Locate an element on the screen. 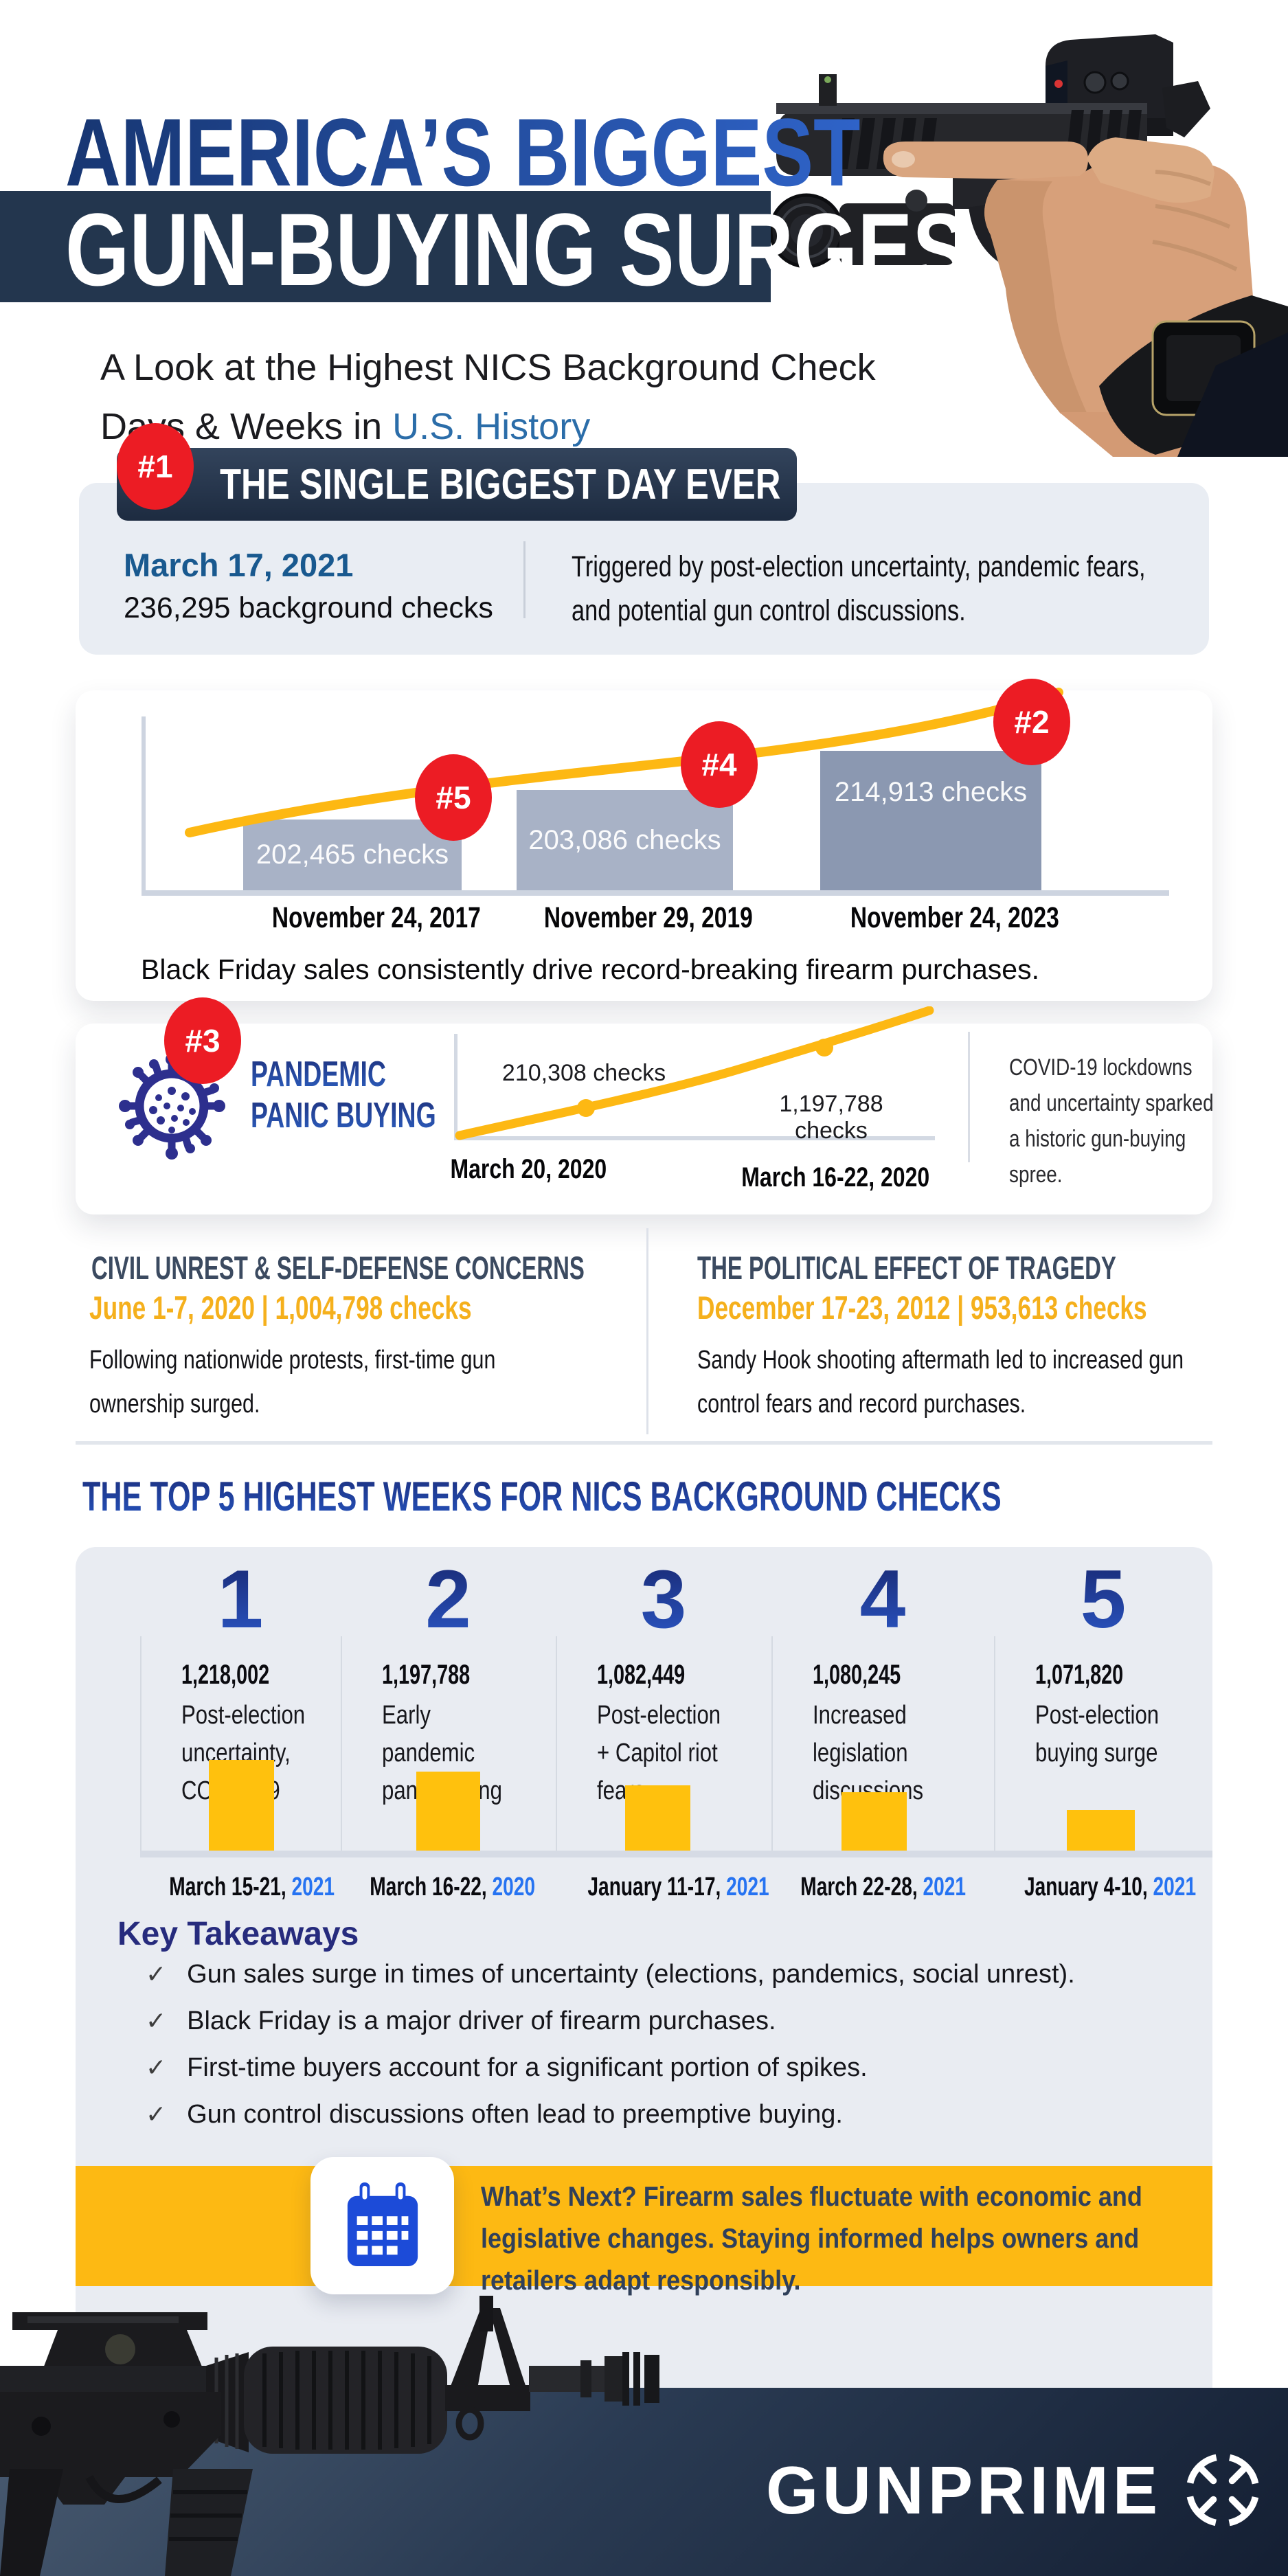 This screenshot has height=2576, width=1288. top5-rank-3: 3 is located at coordinates (663, 1599).